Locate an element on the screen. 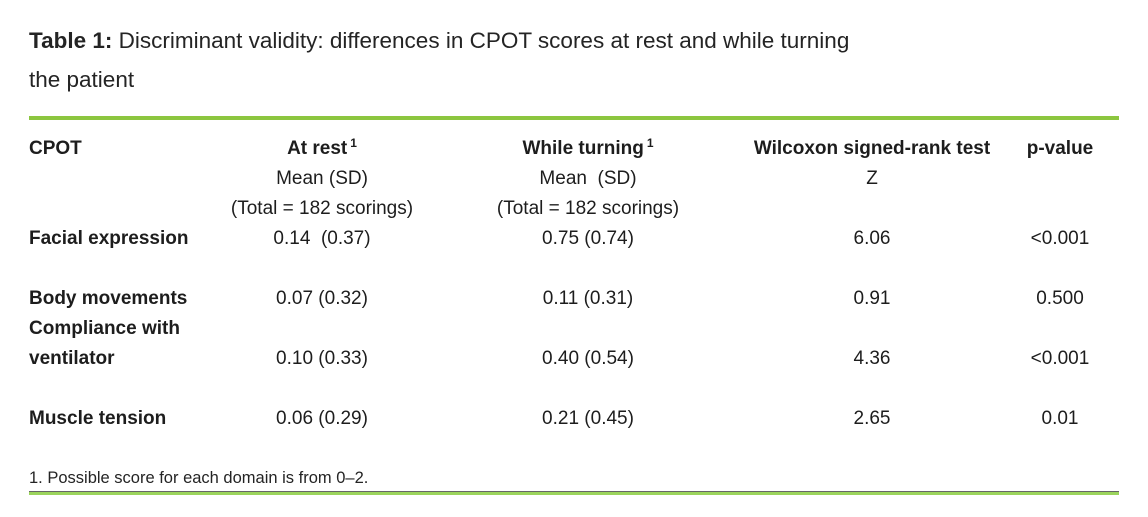 The image size is (1148, 517). table-cell: 0.21 (0.45) is located at coordinates (588, 418).